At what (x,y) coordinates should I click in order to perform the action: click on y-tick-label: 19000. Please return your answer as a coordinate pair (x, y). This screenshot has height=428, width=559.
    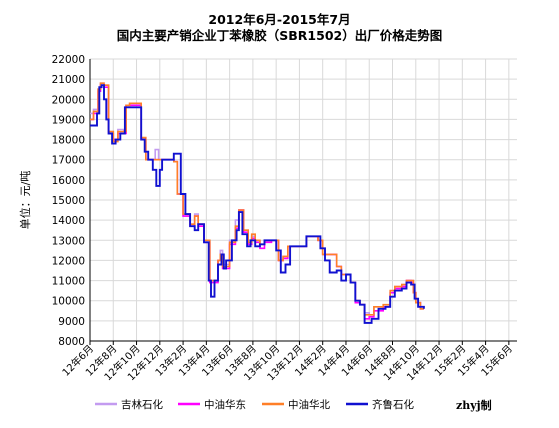
    Looking at the image, I should click on (68, 120).